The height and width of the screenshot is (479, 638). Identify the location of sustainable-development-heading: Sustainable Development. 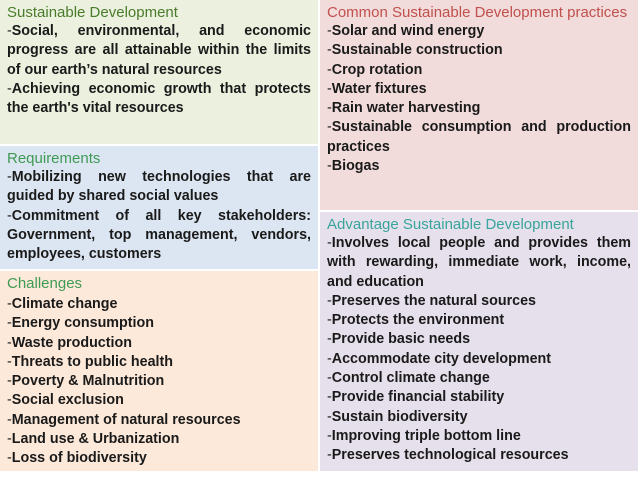
(92, 12).